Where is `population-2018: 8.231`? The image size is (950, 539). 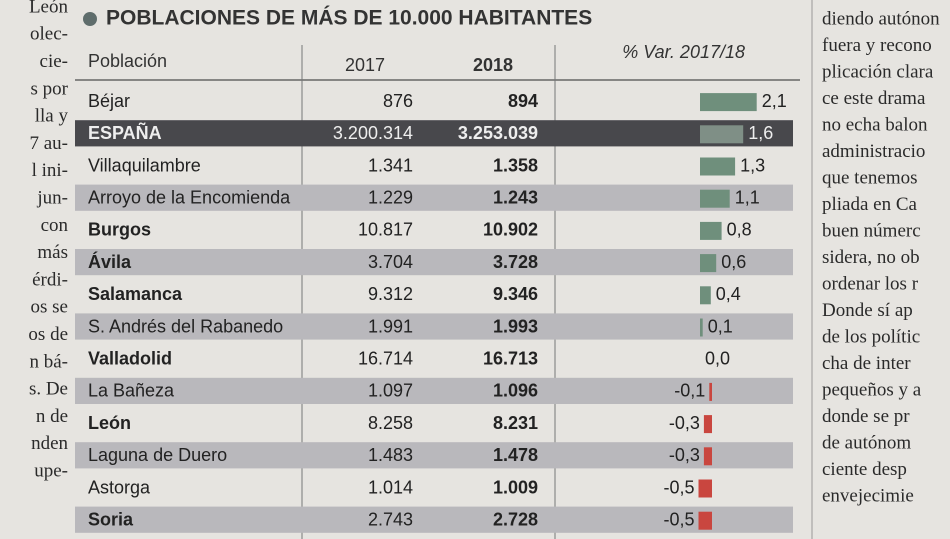
population-2018: 8.231 is located at coordinates (515, 423).